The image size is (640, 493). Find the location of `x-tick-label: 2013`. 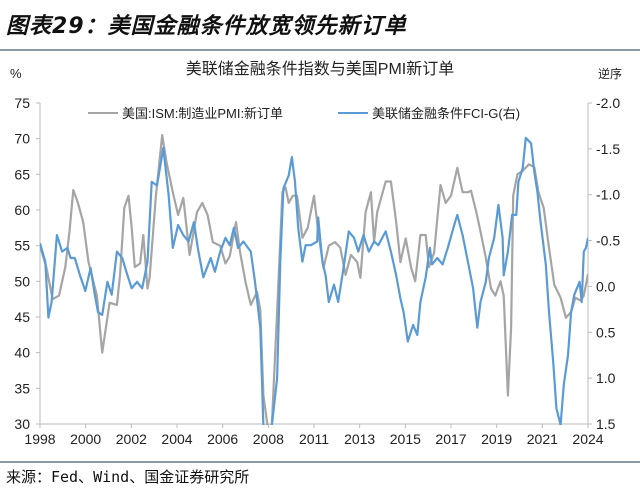

x-tick-label: 2013 is located at coordinates (359, 439).